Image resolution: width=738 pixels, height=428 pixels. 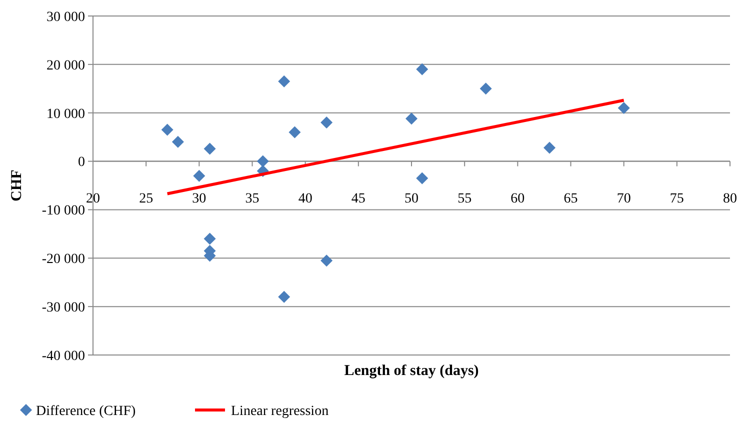 I want to click on y-tick-label: 20 000, so click(x=65, y=66).